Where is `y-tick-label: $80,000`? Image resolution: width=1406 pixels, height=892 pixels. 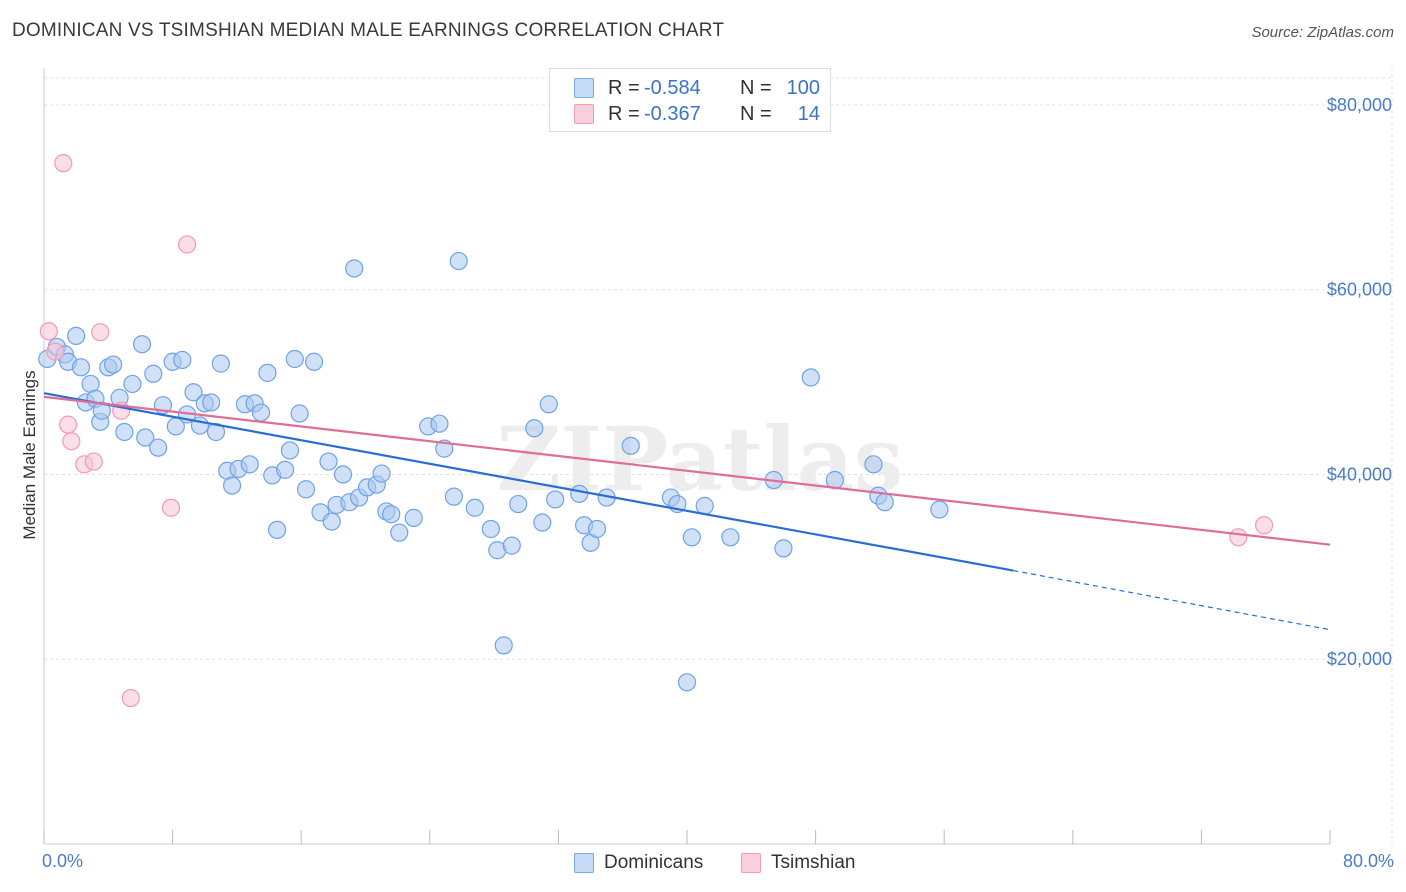
y-tick-label: $80,000 is located at coordinates (1359, 105).